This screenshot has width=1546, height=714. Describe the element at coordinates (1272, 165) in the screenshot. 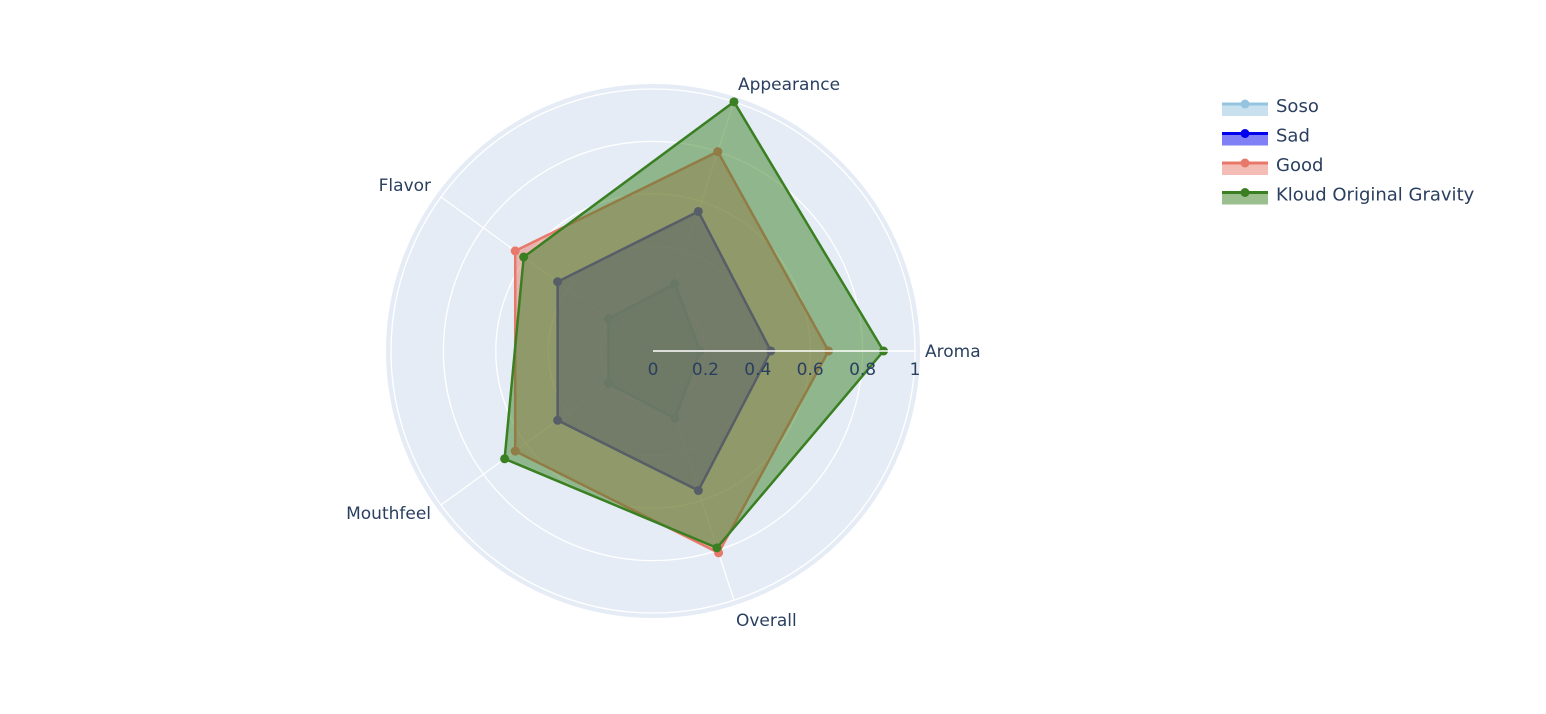

I see `legend-item: Good` at that location.